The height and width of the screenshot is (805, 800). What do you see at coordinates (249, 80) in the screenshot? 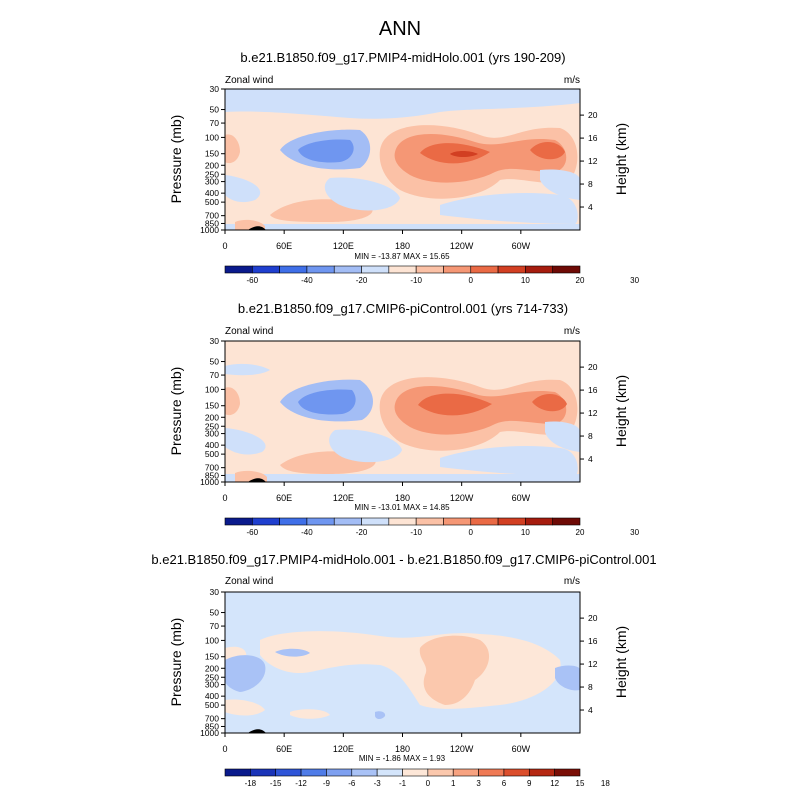
I see `panel-1-variable-label: Zonal wind` at bounding box center [249, 80].